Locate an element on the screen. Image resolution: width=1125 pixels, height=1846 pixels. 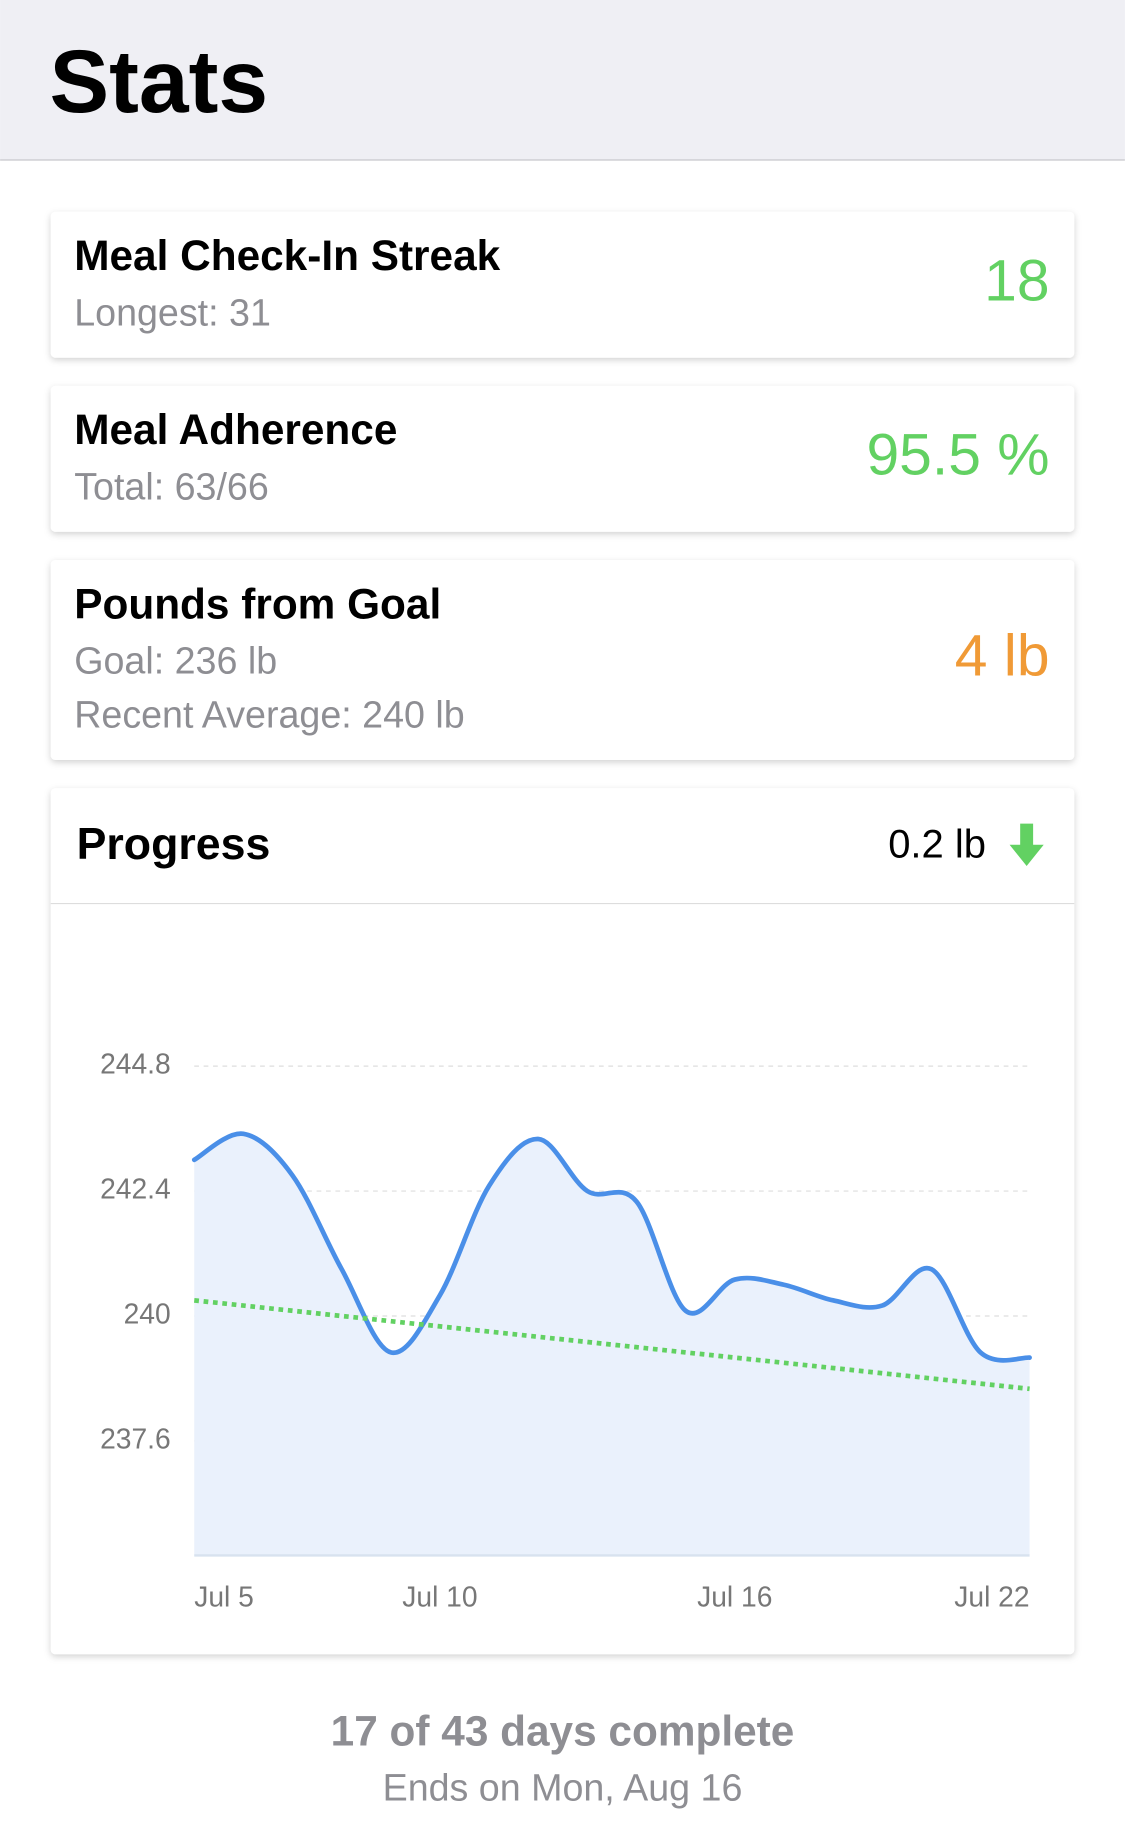
y-tick-label: 237.6 is located at coordinates (135, 1438).